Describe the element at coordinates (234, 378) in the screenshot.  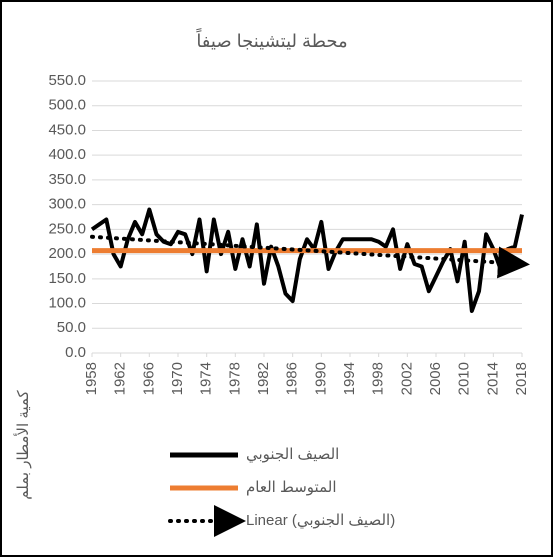
I see `x-tick-label: 1978` at that location.